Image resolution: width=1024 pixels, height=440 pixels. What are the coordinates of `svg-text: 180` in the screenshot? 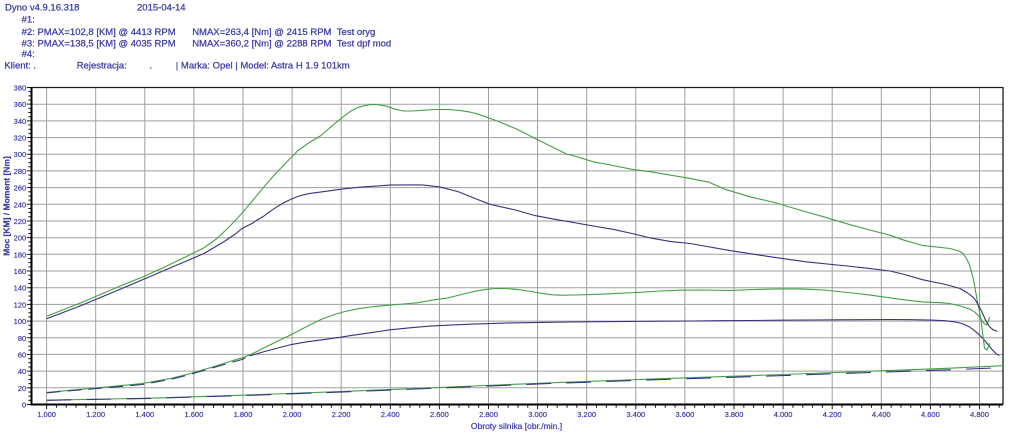 It's located at (20, 254).